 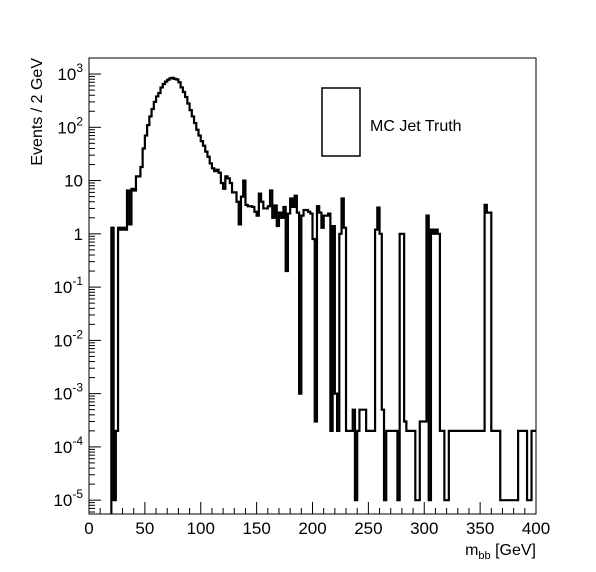 What do you see at coordinates (536, 528) in the screenshot?
I see `x-tick-label: 400` at bounding box center [536, 528].